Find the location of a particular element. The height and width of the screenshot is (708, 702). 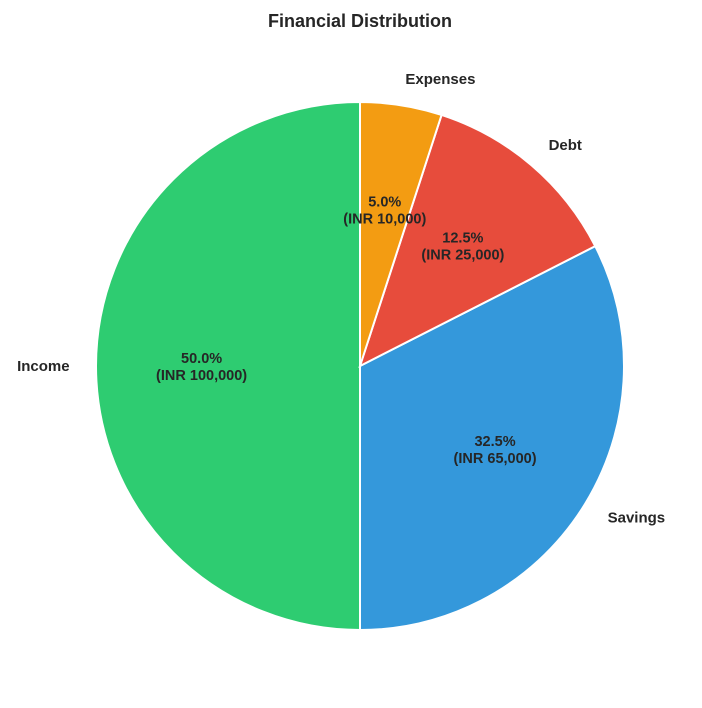

pie-slice-debt is located at coordinates (477, 240).